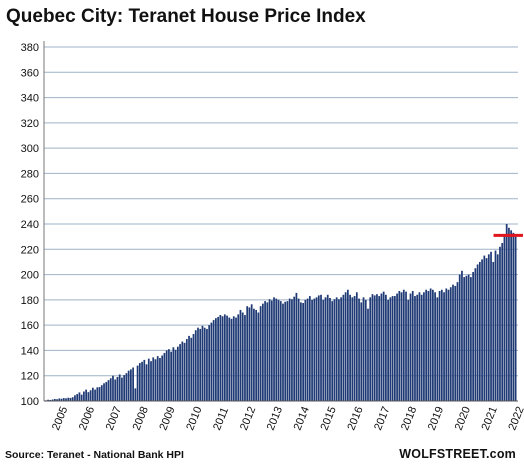 The width and height of the screenshot is (524, 469). Describe the element at coordinates (30, 276) in the screenshot. I see `y-tick-label: 200` at that location.